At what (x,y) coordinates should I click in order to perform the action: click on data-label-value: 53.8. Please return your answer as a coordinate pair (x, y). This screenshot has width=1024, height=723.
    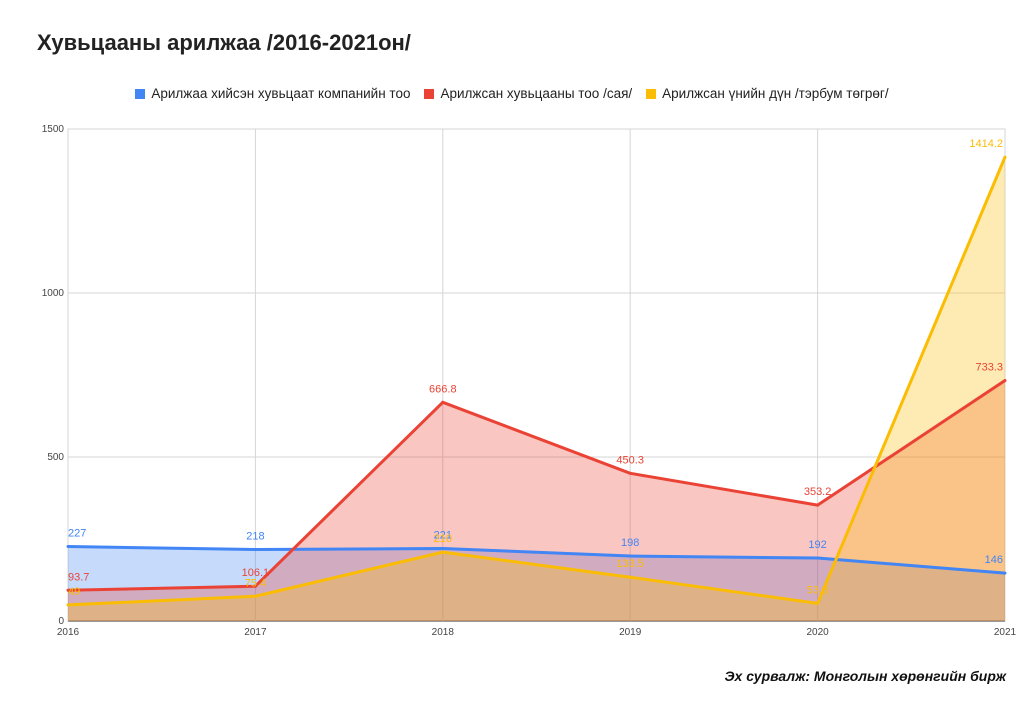
    Looking at the image, I should click on (817, 590).